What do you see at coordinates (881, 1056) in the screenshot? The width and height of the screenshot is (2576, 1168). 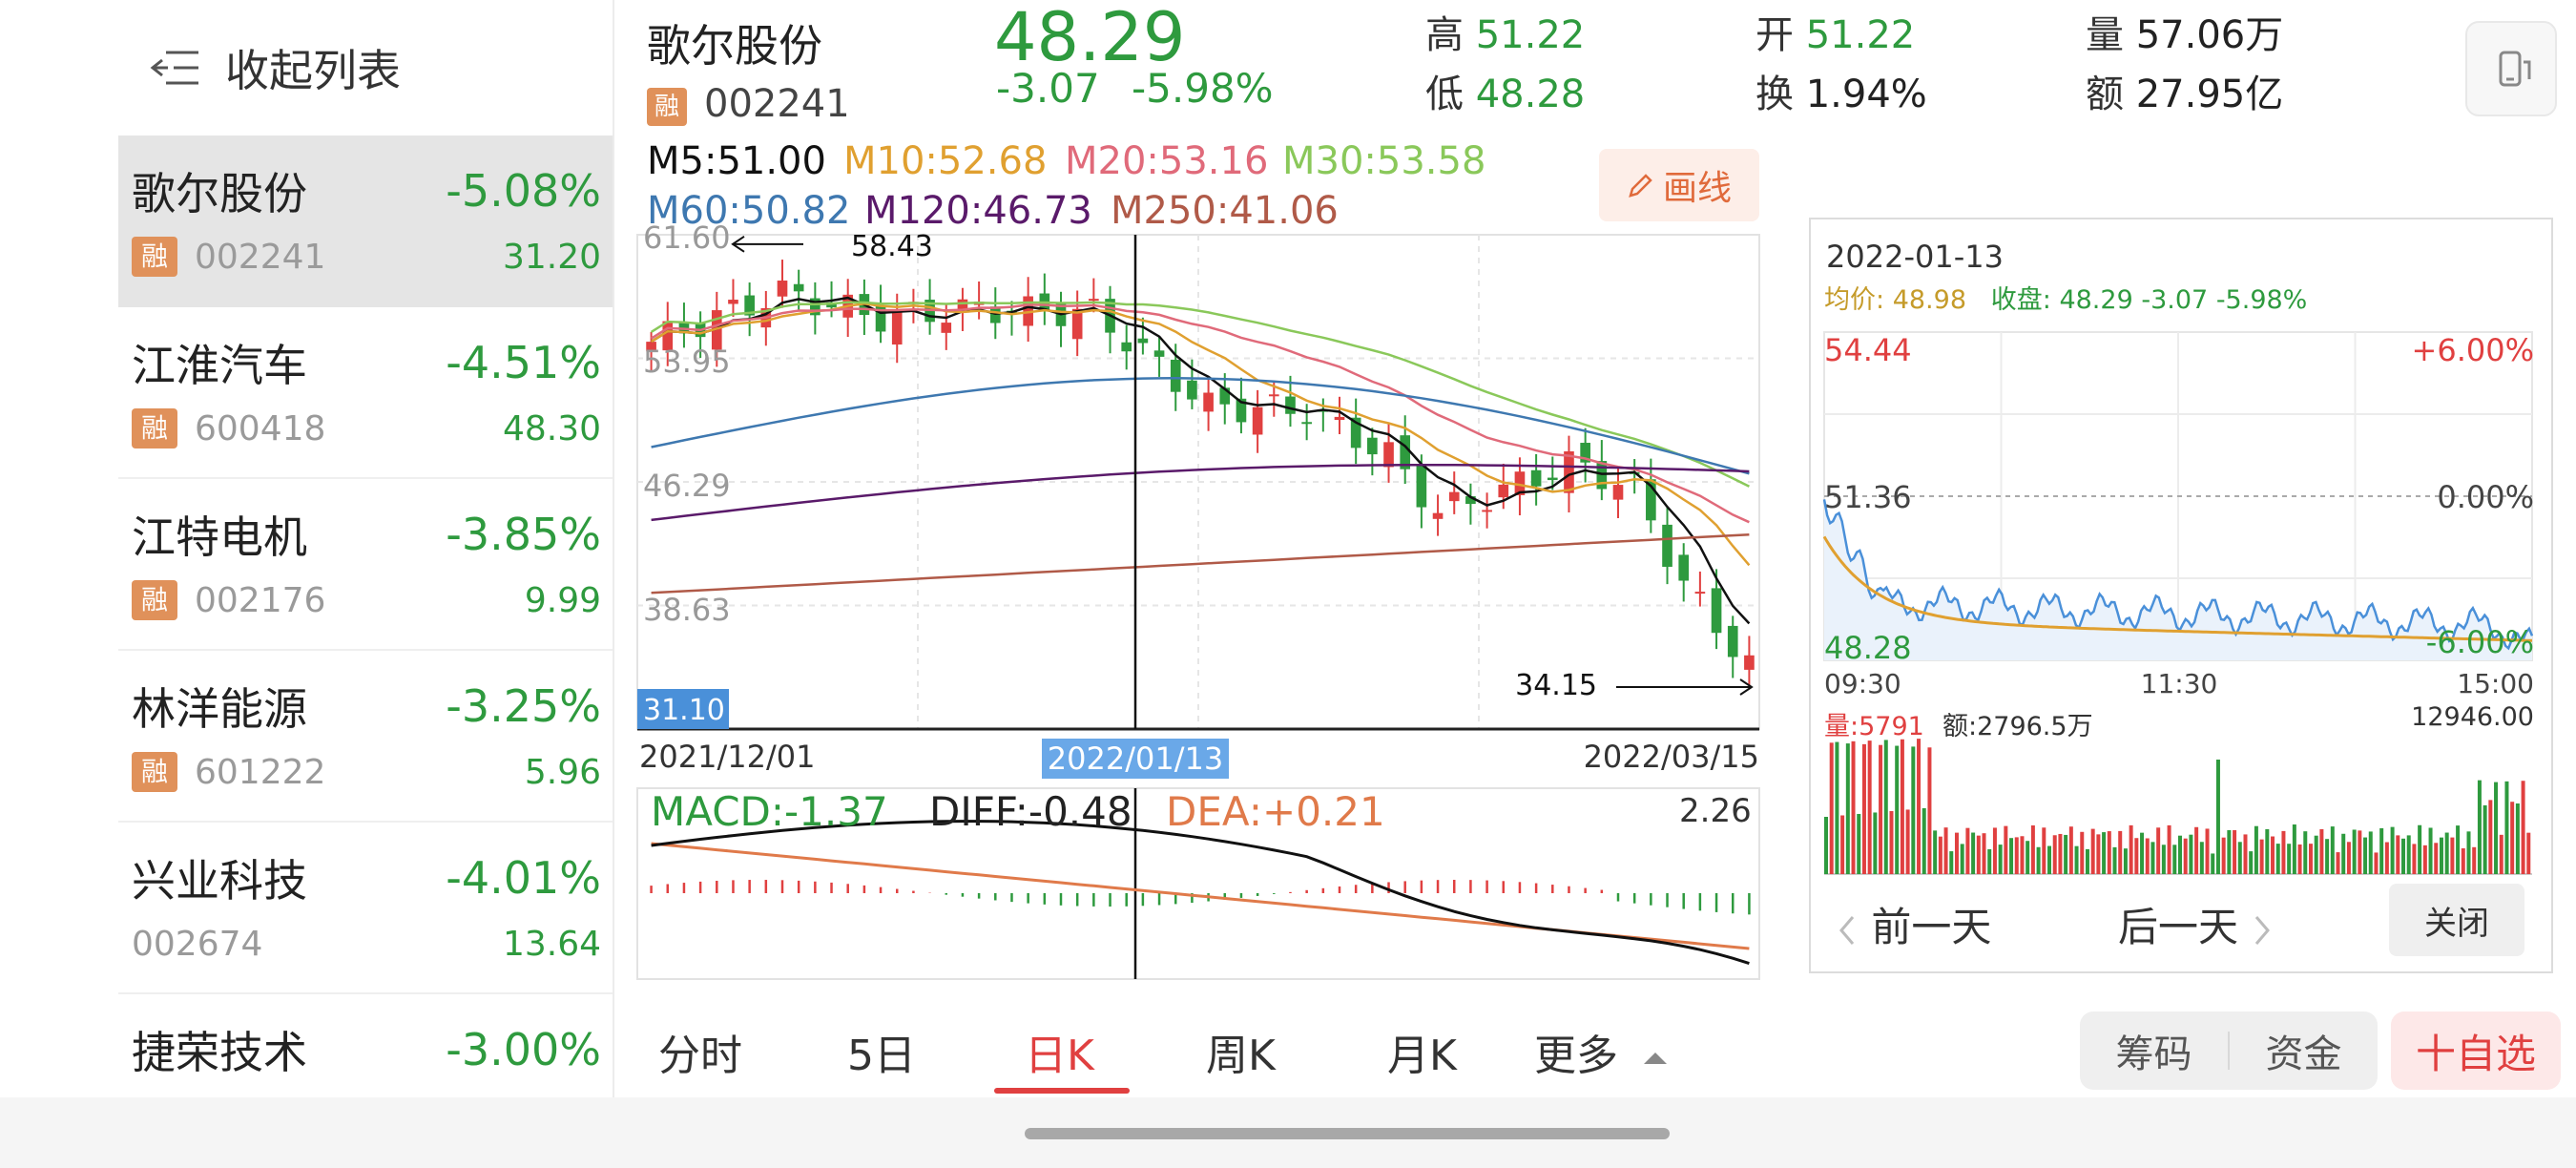 I see `tab-5day: 5日` at bounding box center [881, 1056].